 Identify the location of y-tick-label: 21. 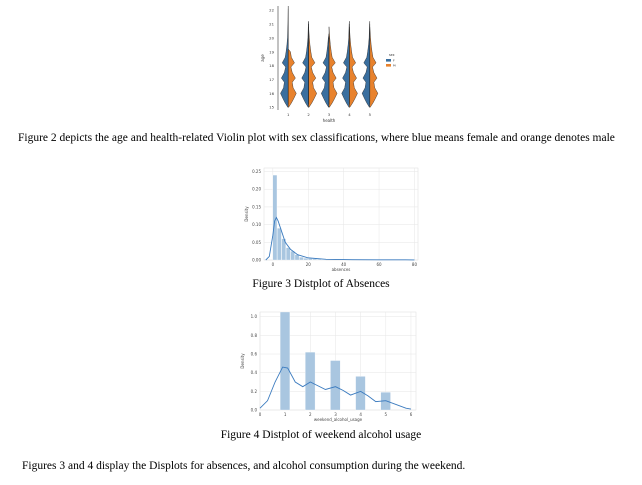
(271, 24).